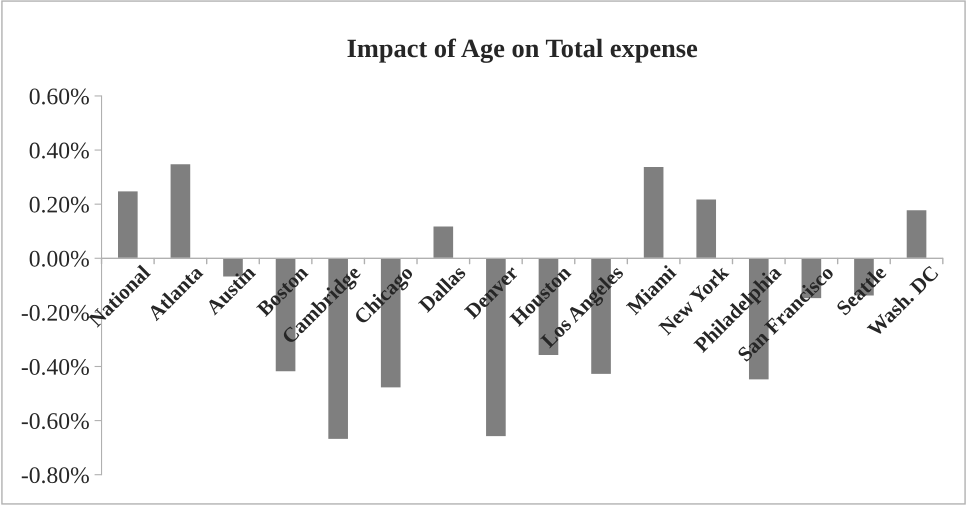  Describe the element at coordinates (59, 96) in the screenshot. I see `y-tick-label: 0.60%` at that location.